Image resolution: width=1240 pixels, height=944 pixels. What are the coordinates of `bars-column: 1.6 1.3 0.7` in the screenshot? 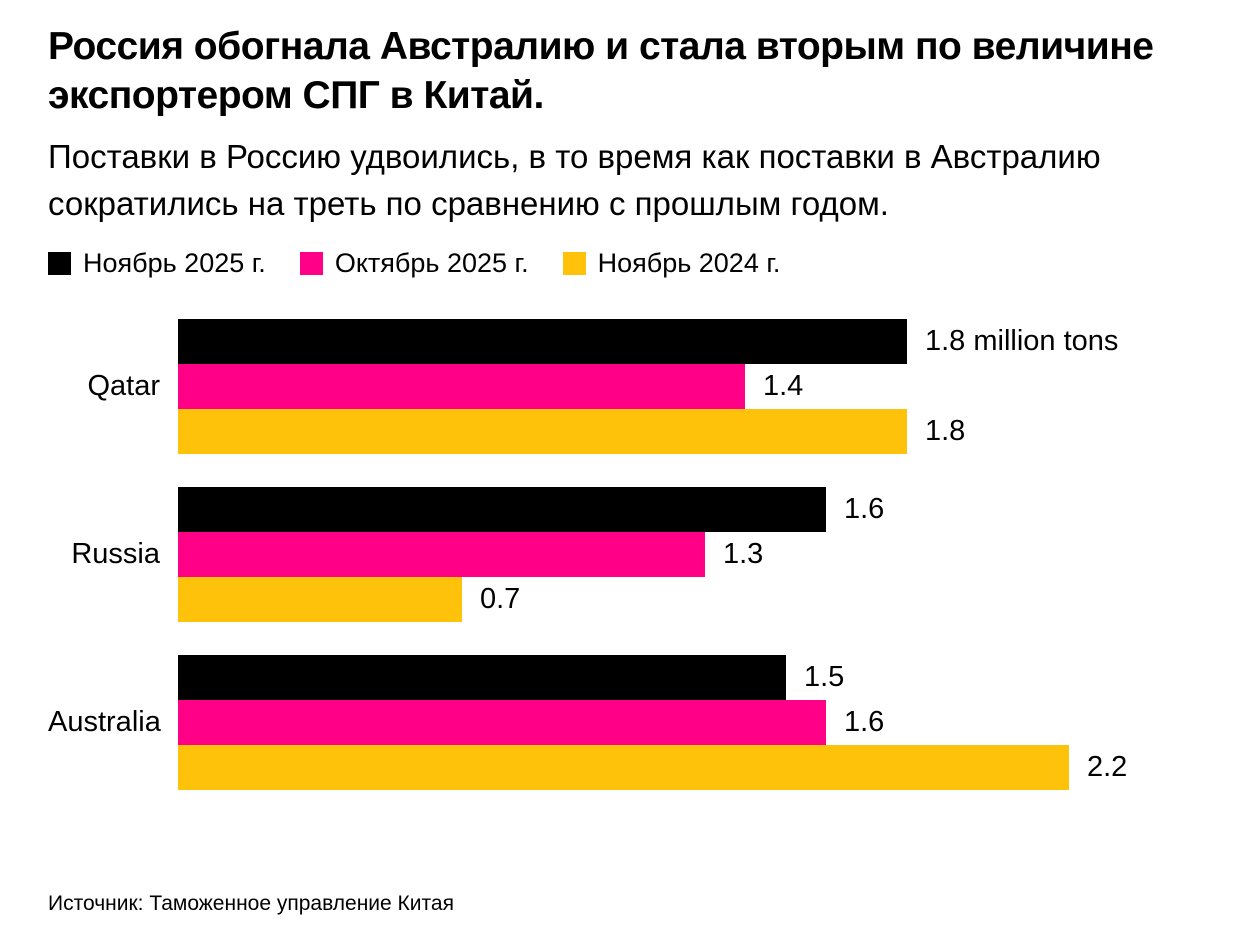 It's located at (685, 554).